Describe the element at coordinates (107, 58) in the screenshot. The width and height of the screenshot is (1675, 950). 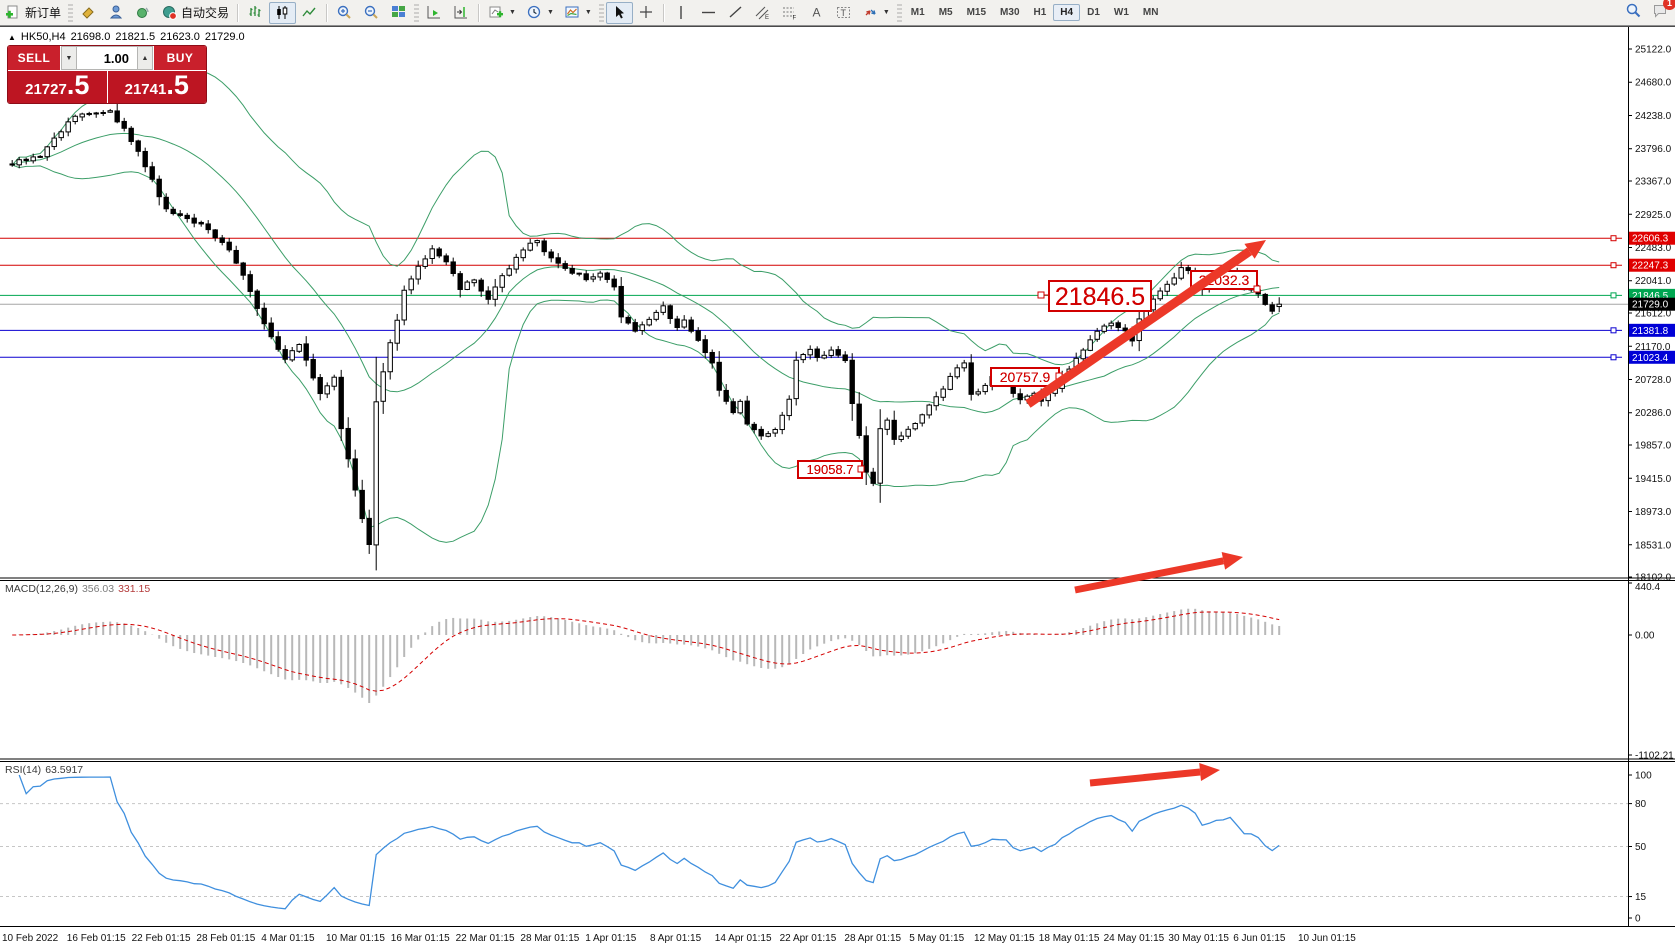
I see `volume-value: 1.00` at that location.